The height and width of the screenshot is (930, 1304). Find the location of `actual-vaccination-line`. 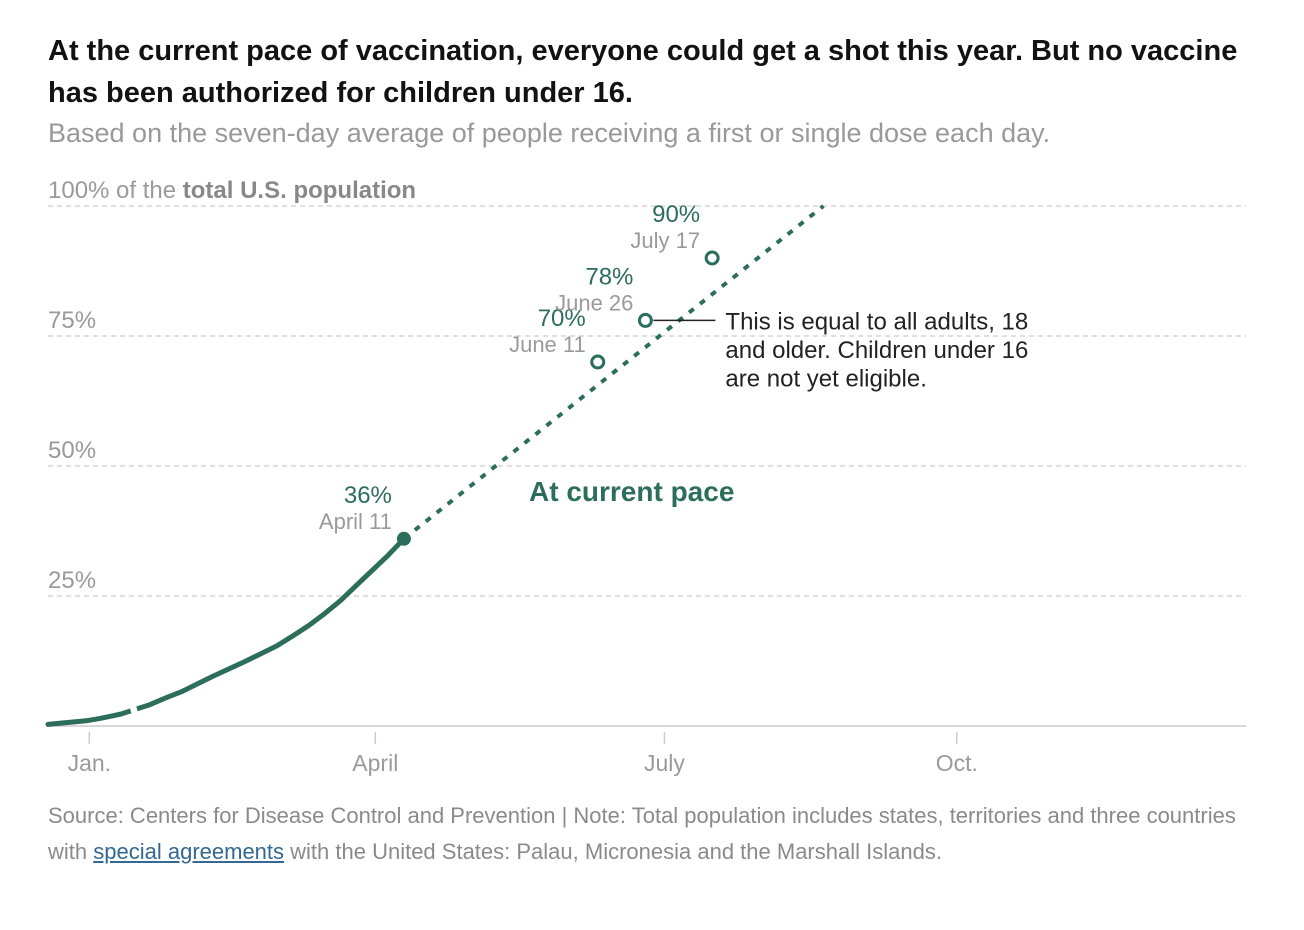

actual-vaccination-line is located at coordinates (226, 631).